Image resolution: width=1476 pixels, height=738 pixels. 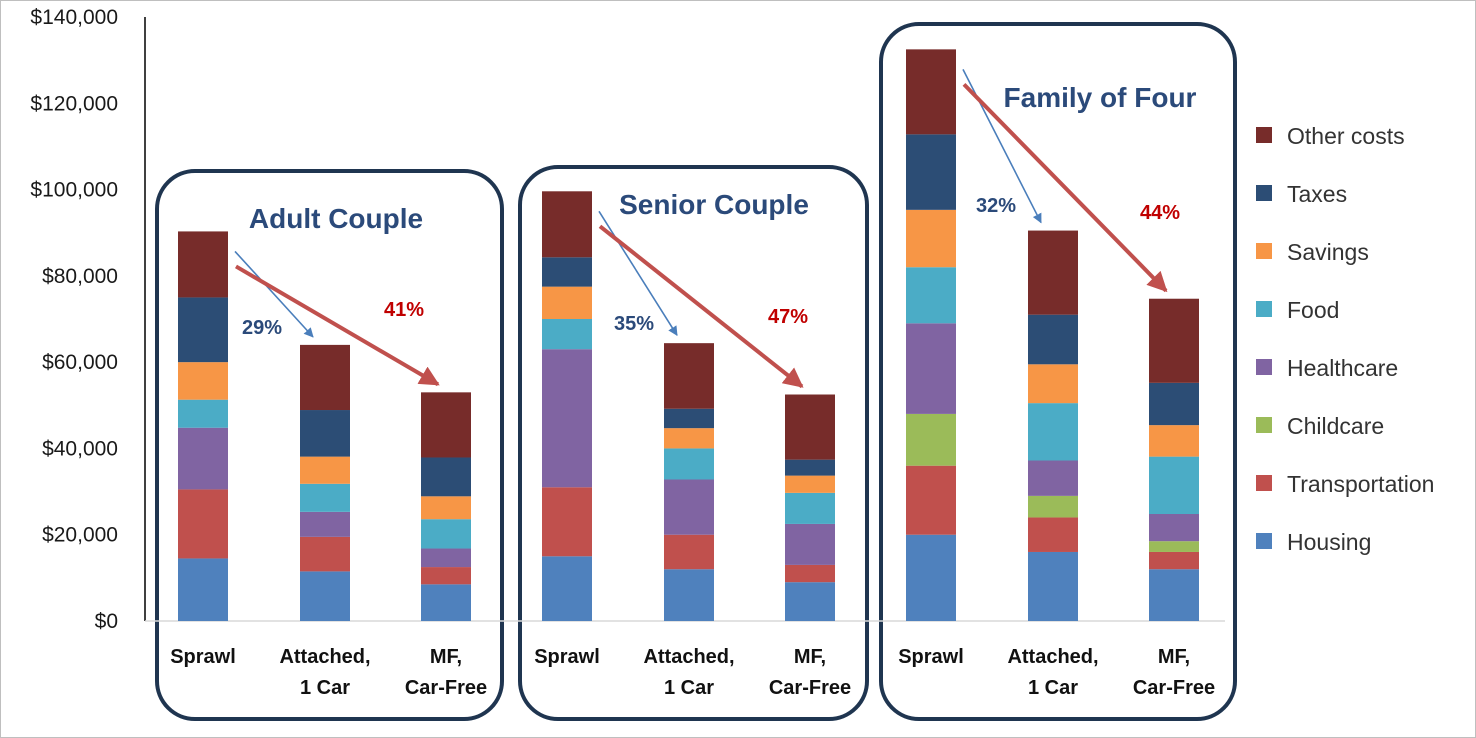 I want to click on reduction-percent-label: 35%, so click(x=634, y=324).